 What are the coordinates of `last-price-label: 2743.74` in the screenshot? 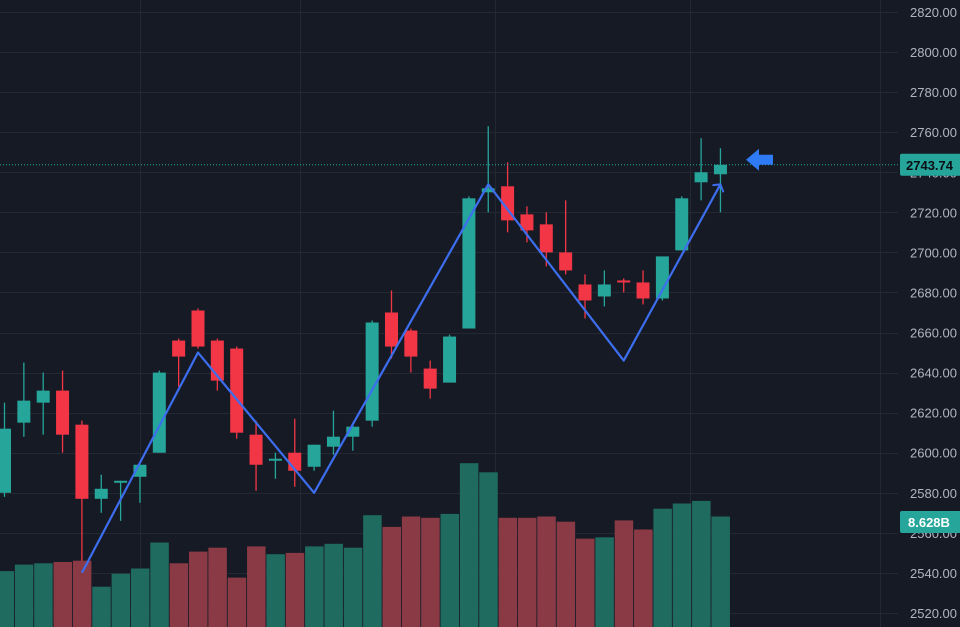 It's located at (930, 165).